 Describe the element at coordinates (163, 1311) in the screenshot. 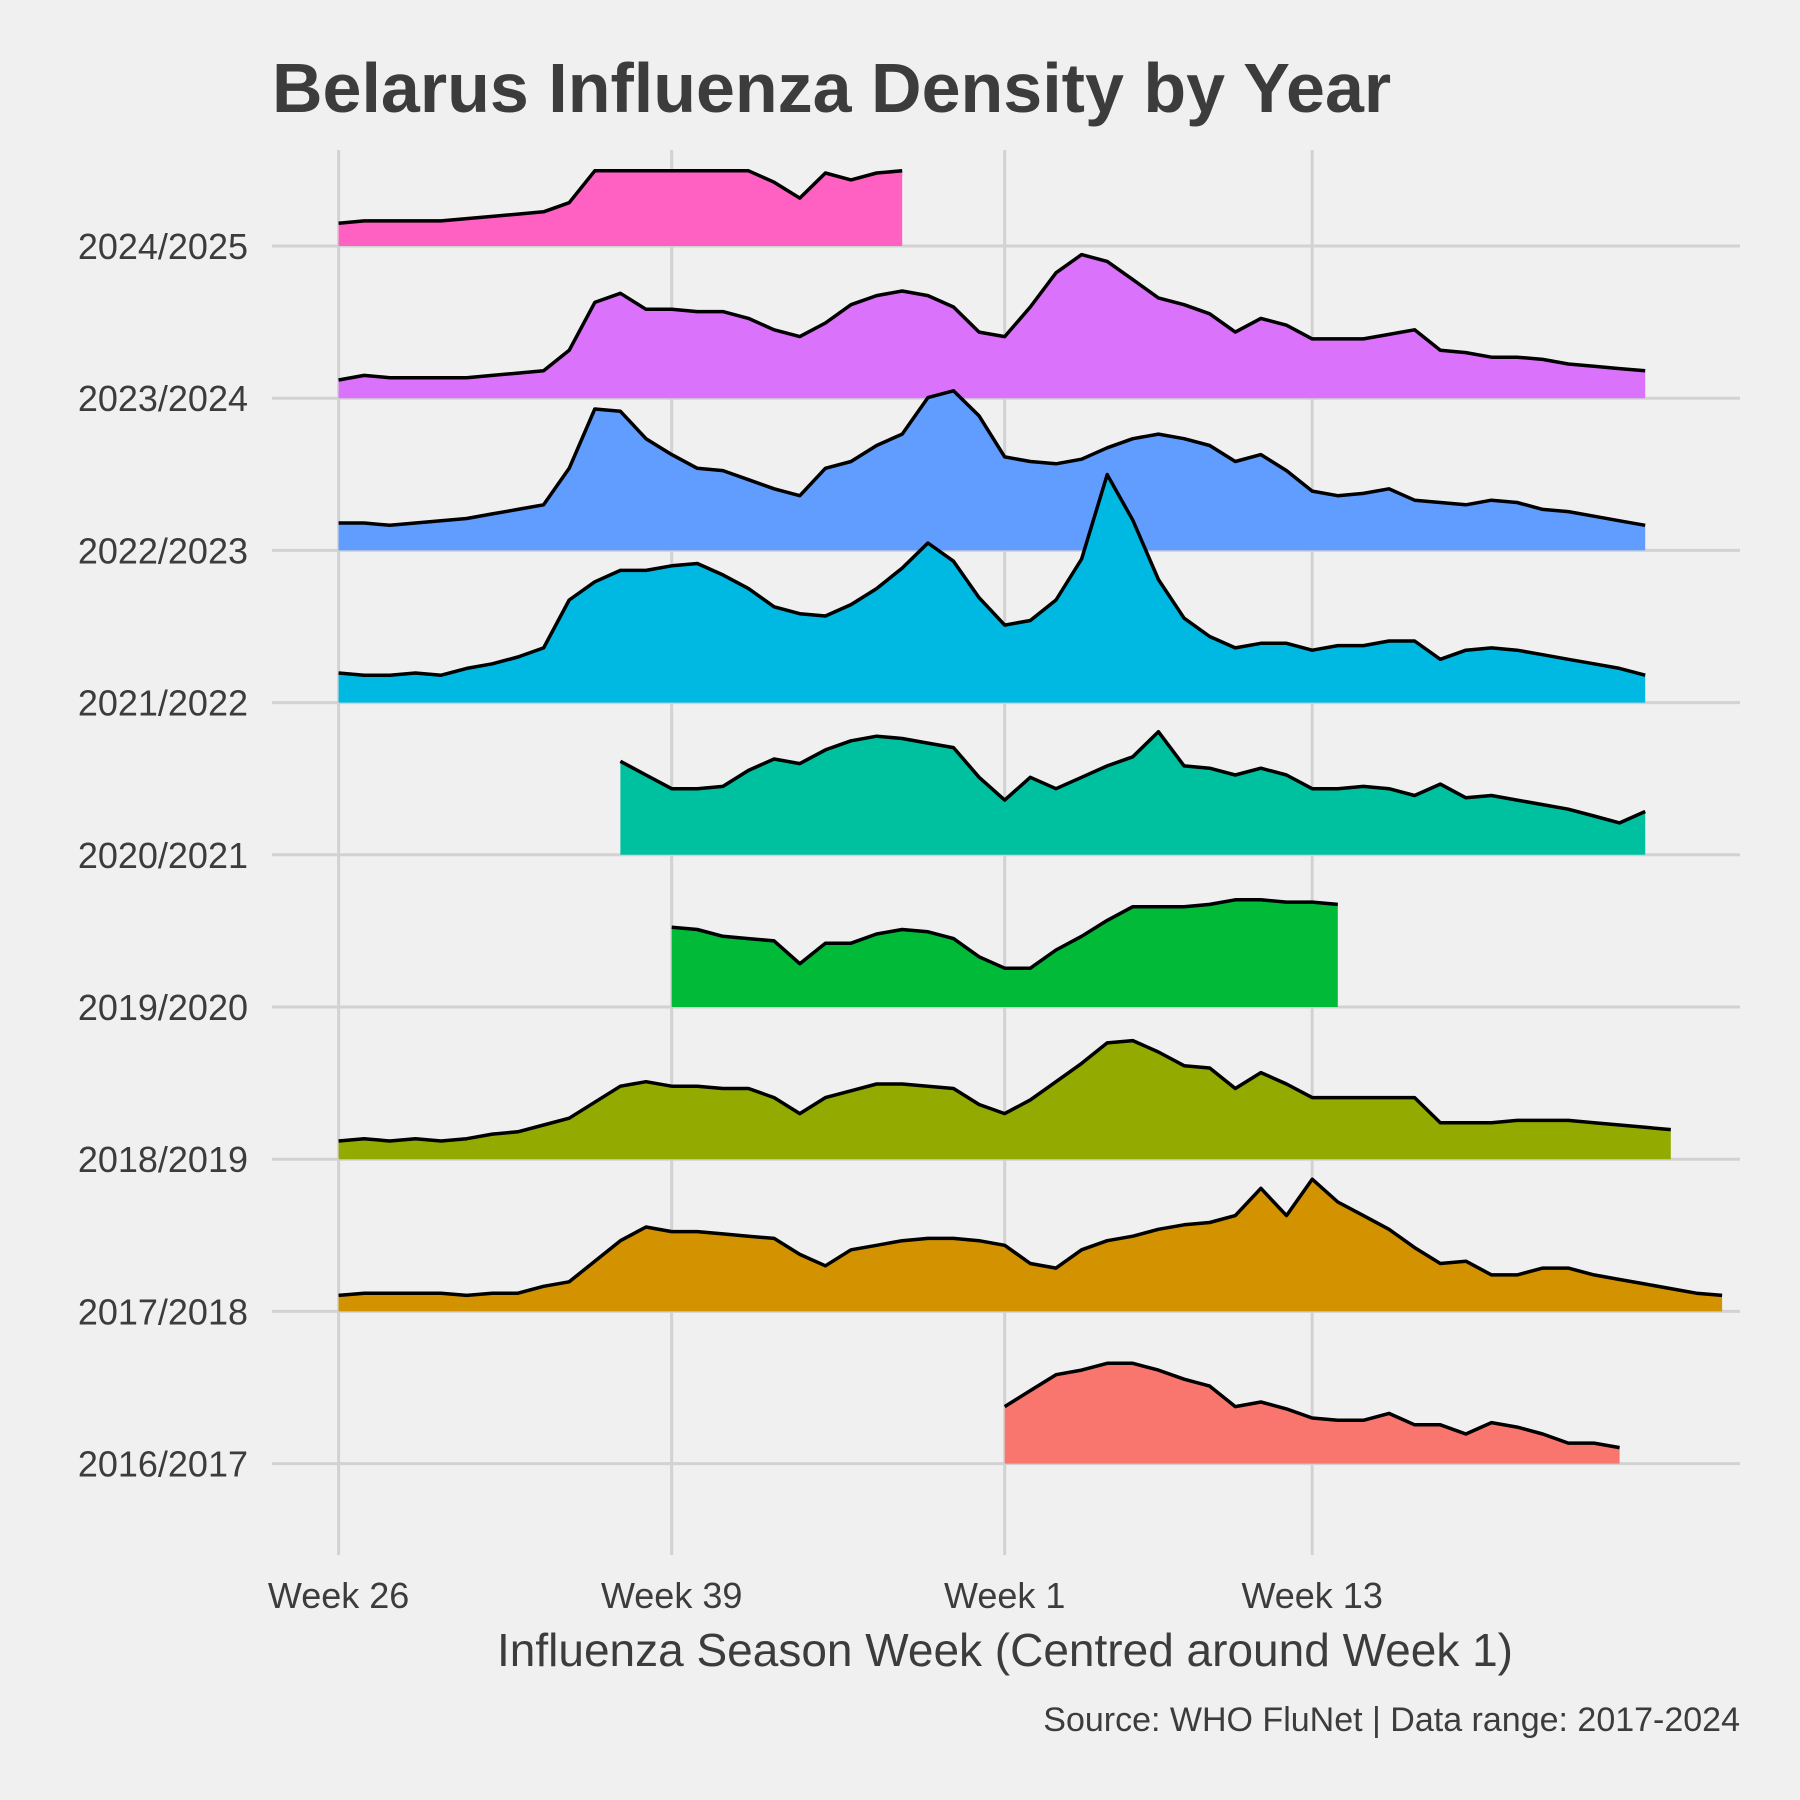

I see `y-tick-label: 2017/2018` at that location.